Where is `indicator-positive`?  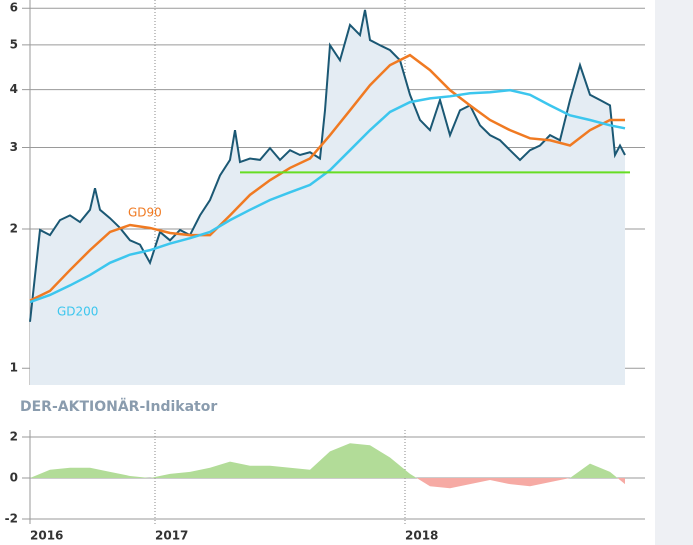 indicator-positive is located at coordinates (327, 460).